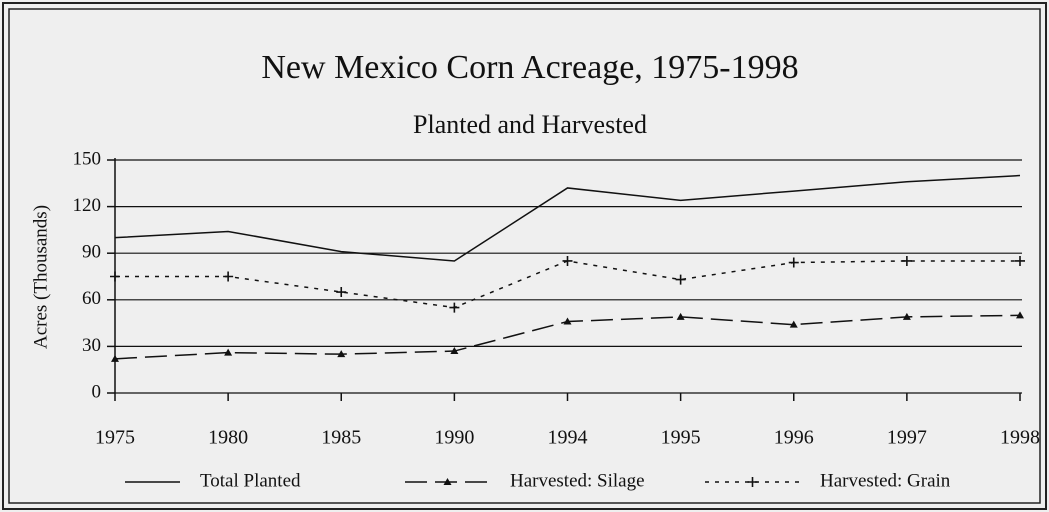 Image resolution: width=1049 pixels, height=512 pixels. Describe the element at coordinates (568, 438) in the screenshot. I see `x-tick-label: 1994` at that location.